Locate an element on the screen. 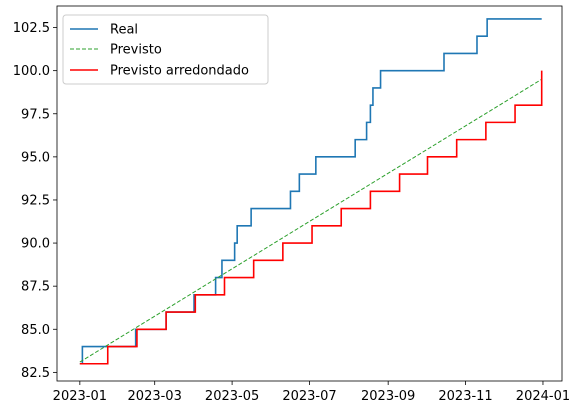  y-tick-label: 100.0 is located at coordinates (31, 71).